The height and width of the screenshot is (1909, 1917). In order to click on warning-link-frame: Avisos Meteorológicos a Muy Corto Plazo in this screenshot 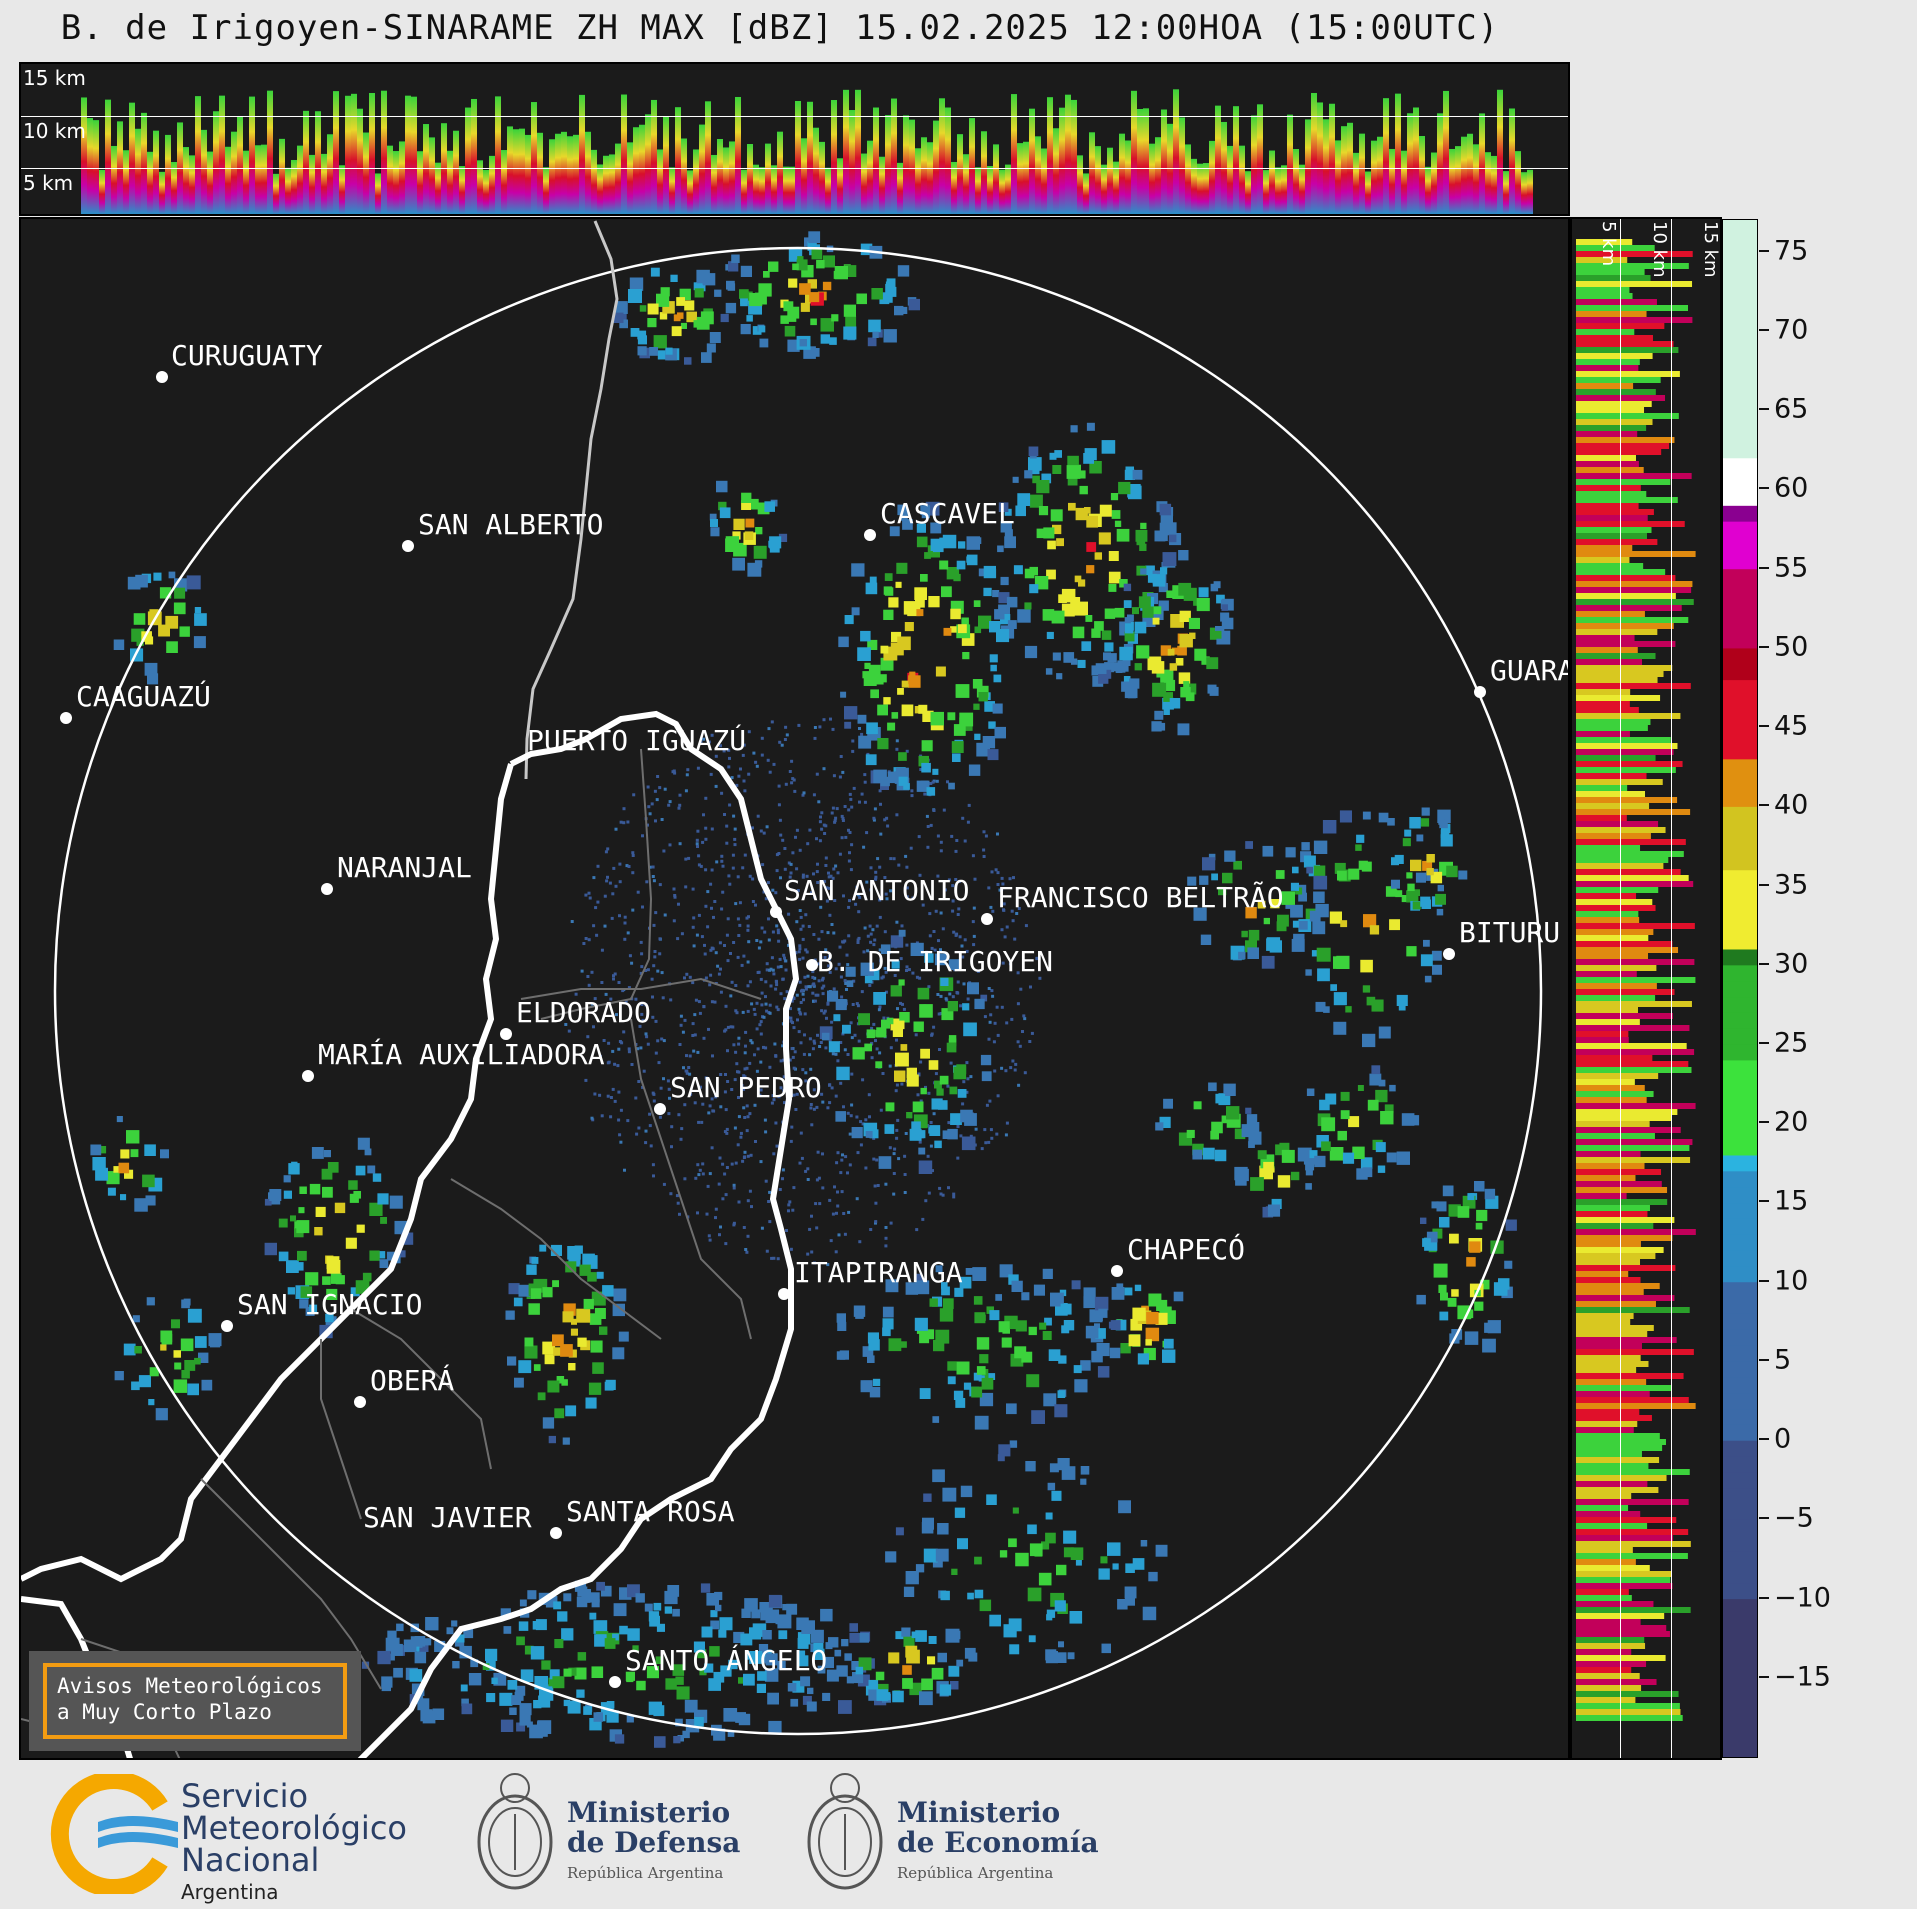, I will do `click(195, 1701)`.